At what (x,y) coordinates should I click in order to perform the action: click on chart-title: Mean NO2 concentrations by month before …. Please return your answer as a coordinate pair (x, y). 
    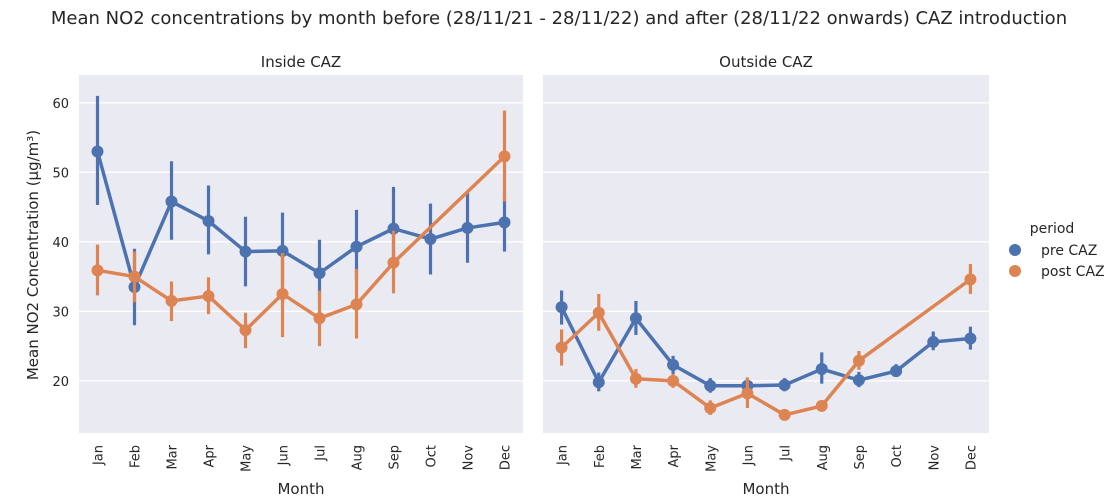
    Looking at the image, I should click on (559, 18).